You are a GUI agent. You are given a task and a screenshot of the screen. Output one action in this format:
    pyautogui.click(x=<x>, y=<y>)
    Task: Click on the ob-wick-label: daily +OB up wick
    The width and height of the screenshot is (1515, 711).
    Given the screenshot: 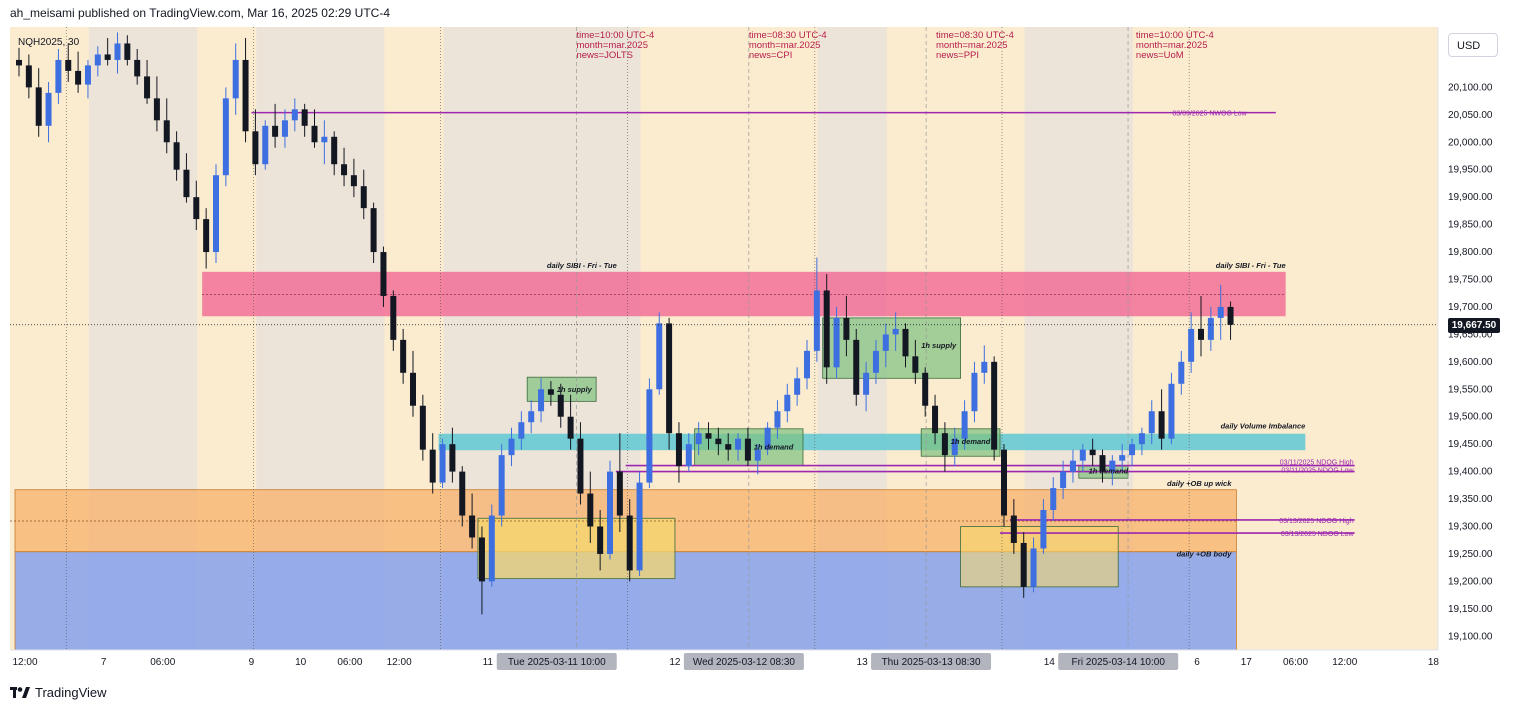 What is the action you would take?
    pyautogui.click(x=1199, y=483)
    